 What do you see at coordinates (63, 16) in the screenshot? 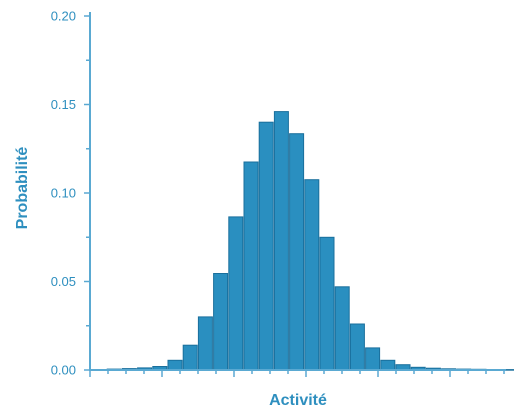
I see `y-tick-label: 0.20` at bounding box center [63, 16].